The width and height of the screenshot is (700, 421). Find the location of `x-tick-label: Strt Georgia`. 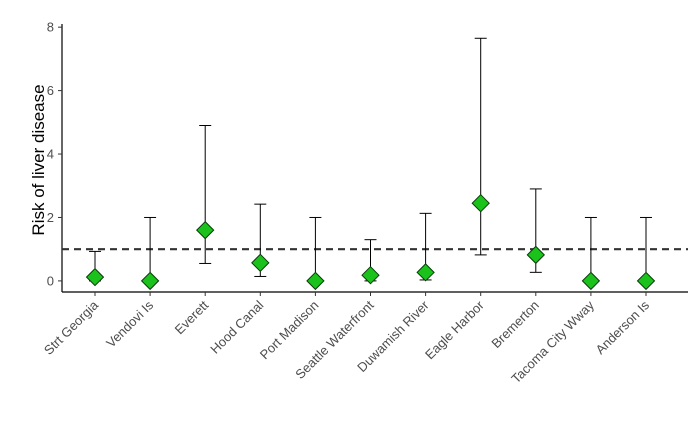

x-tick-label: Strt Georgia is located at coordinates (71, 327).